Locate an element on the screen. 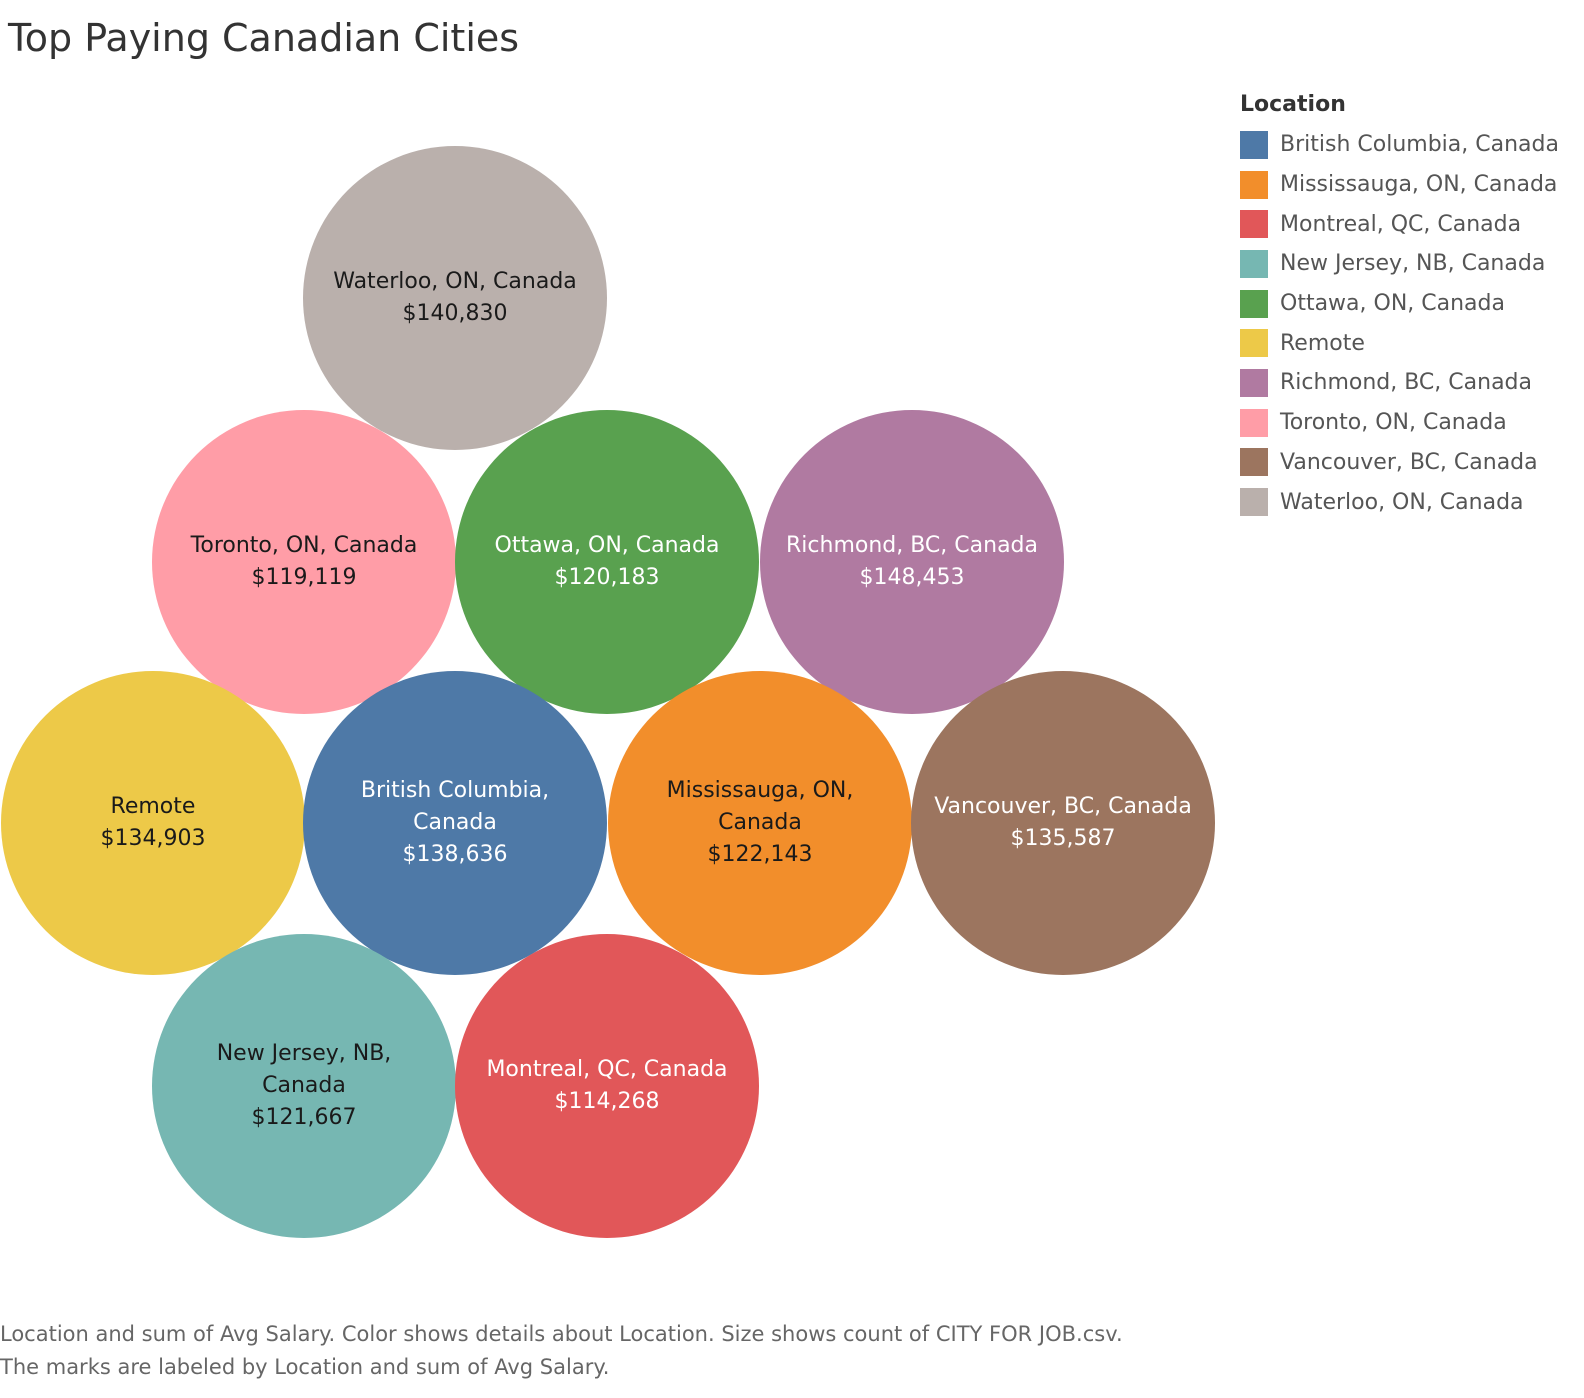  bubble-location-label: Mississauga, ON, is located at coordinates (760, 790).